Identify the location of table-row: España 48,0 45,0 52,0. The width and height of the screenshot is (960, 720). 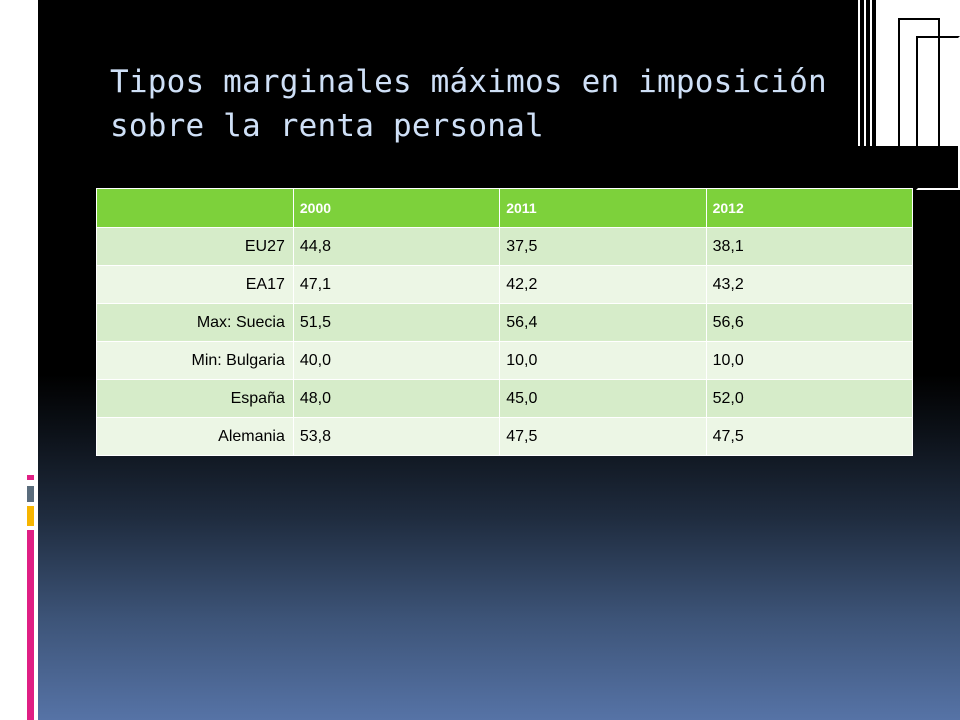
(505, 398).